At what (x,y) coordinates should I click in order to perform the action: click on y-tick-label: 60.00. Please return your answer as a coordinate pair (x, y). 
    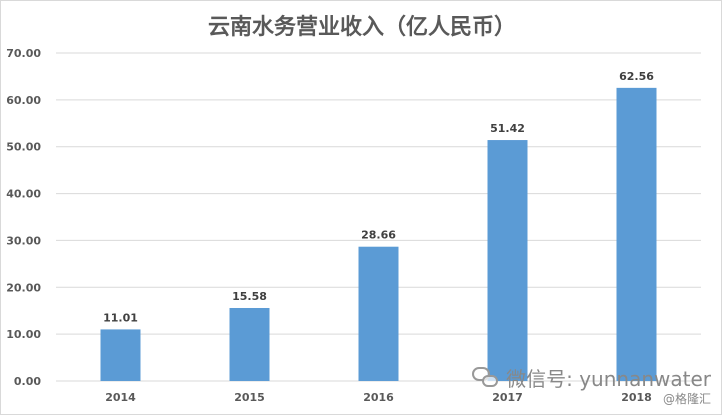
    Looking at the image, I should click on (23, 100).